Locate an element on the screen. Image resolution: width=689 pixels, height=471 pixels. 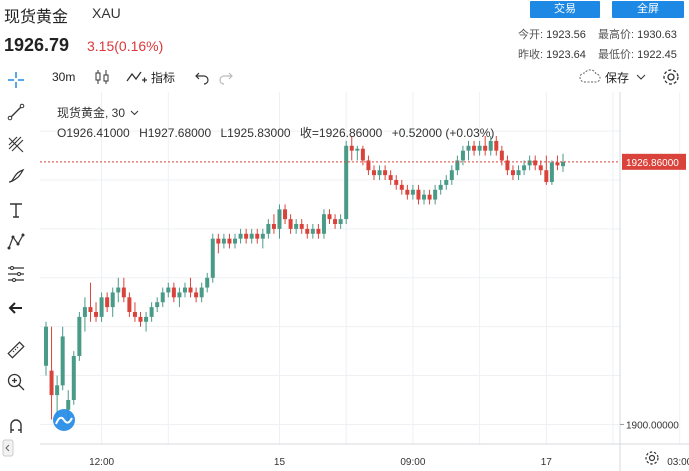
stat-prev-close: 昨收: 1923.64 is located at coordinates (552, 54).